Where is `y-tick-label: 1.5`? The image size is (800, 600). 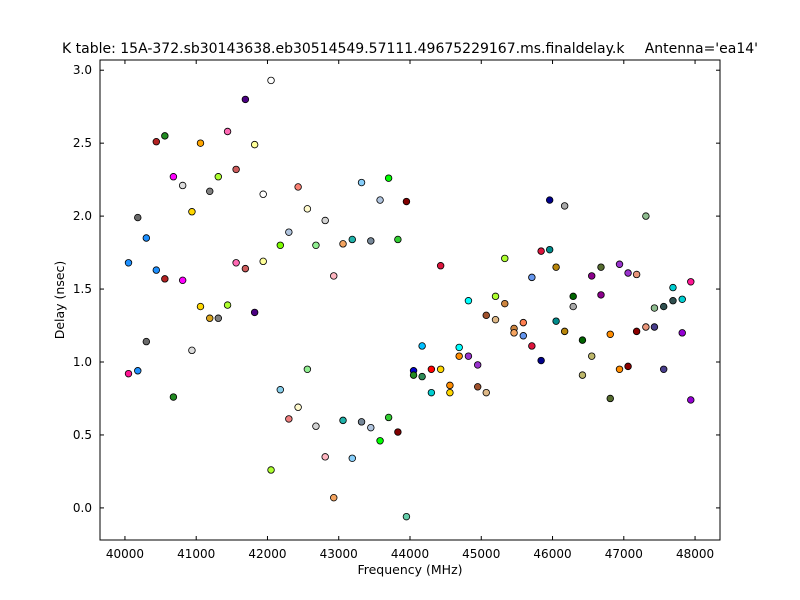 y-tick-label: 1.5 is located at coordinates (82, 289).